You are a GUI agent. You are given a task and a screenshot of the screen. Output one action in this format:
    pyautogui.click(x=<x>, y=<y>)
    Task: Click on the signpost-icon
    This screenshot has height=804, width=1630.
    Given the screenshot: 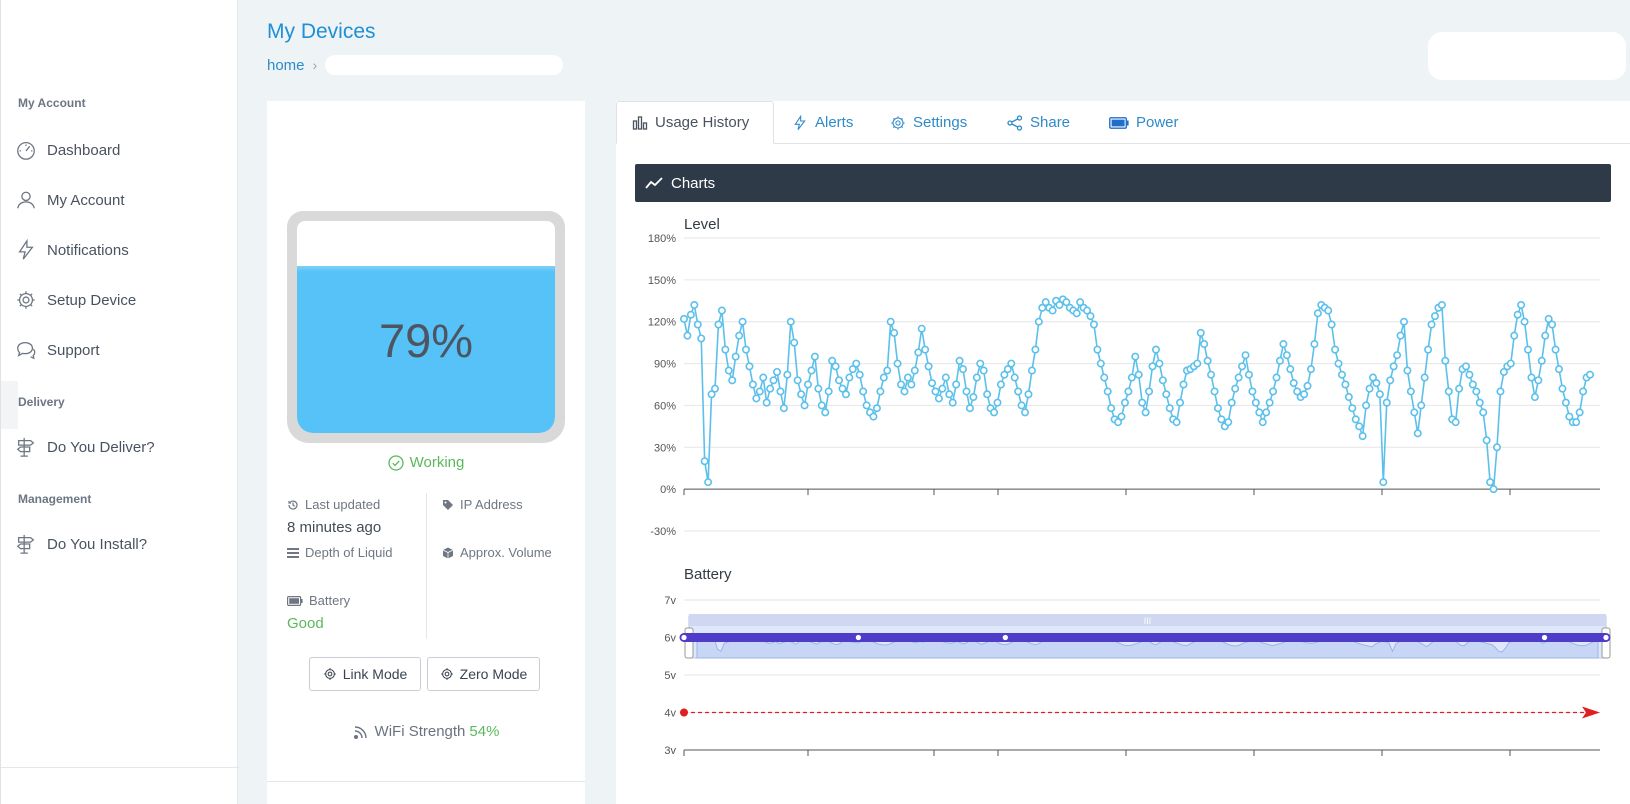 What is the action you would take?
    pyautogui.click(x=25, y=544)
    